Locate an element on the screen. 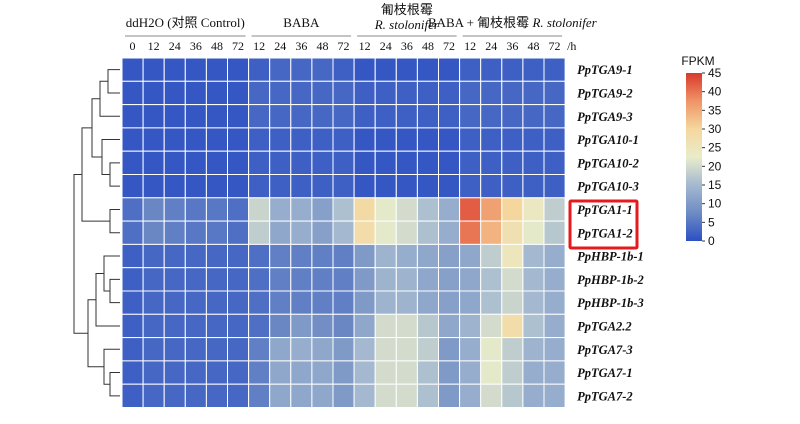  legend-tick-label: 5 is located at coordinates (711, 222).